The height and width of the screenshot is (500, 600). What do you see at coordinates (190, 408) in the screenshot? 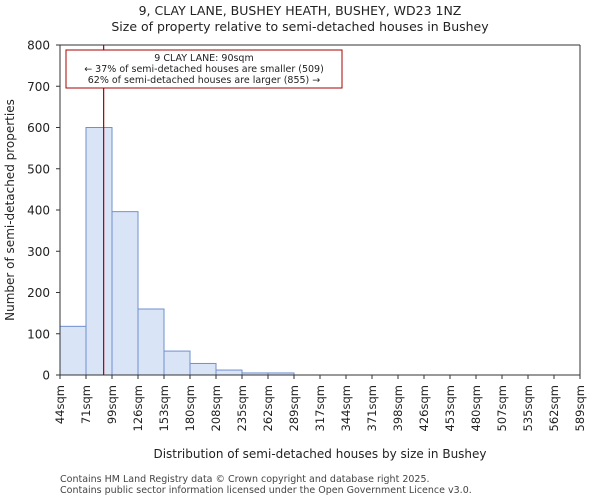
I see `x-tick-label: 180sqm` at bounding box center [190, 408].